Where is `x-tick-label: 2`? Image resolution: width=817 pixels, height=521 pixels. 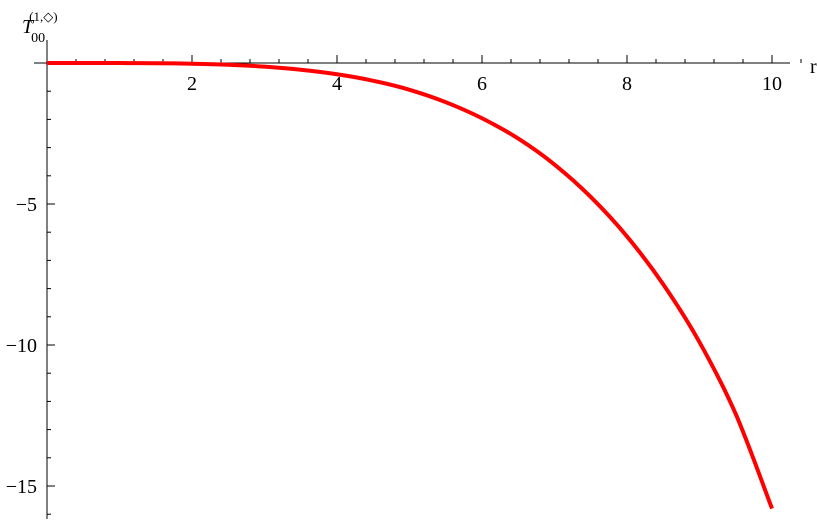
x-tick-label: 2 is located at coordinates (192, 84).